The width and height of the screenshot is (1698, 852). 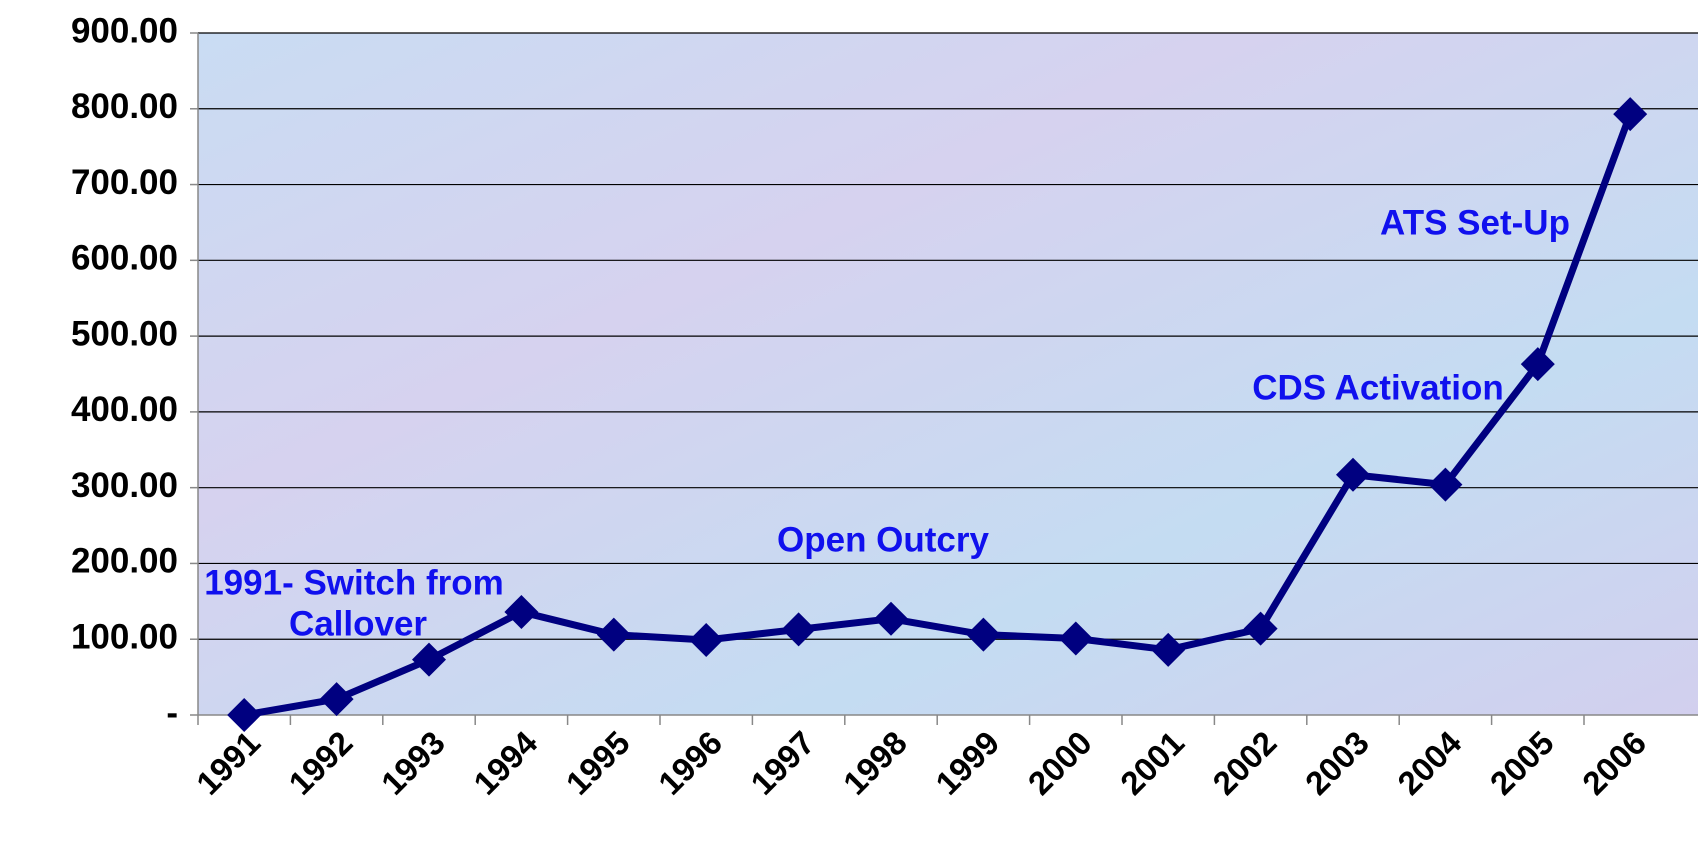 What do you see at coordinates (124, 182) in the screenshot?
I see `y-tick-label: 700.00` at bounding box center [124, 182].